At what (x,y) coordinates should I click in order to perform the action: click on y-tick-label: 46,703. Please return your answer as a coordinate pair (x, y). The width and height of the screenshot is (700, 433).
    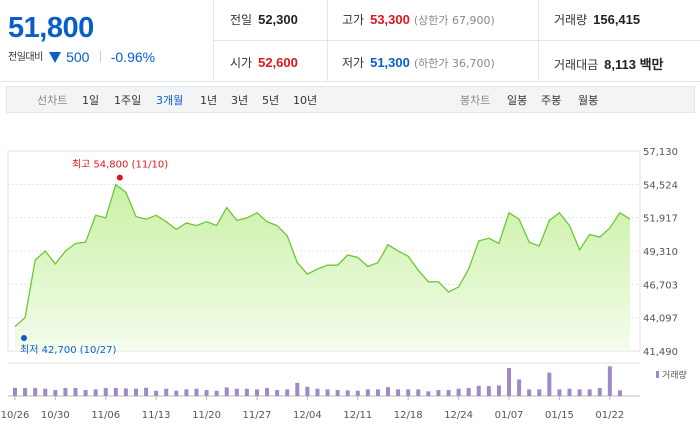
    Looking at the image, I should click on (660, 285).